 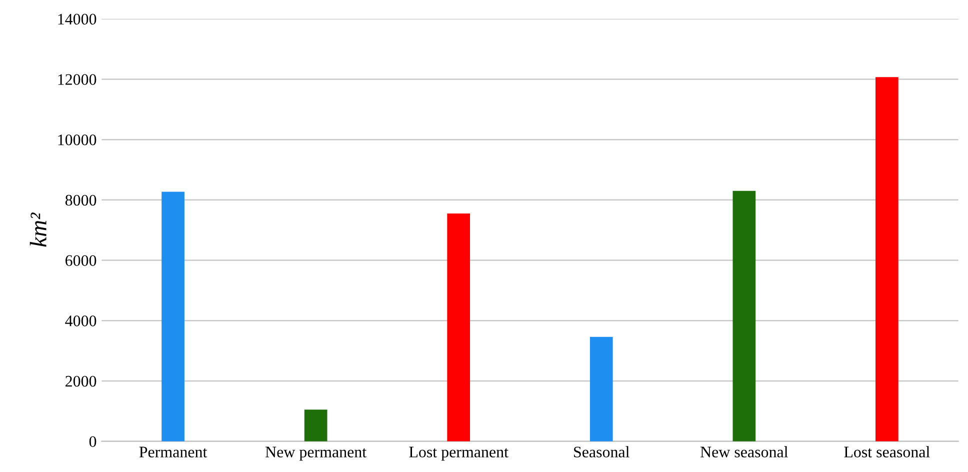 What do you see at coordinates (80, 200) in the screenshot?
I see `y-tick-label: 8000` at bounding box center [80, 200].